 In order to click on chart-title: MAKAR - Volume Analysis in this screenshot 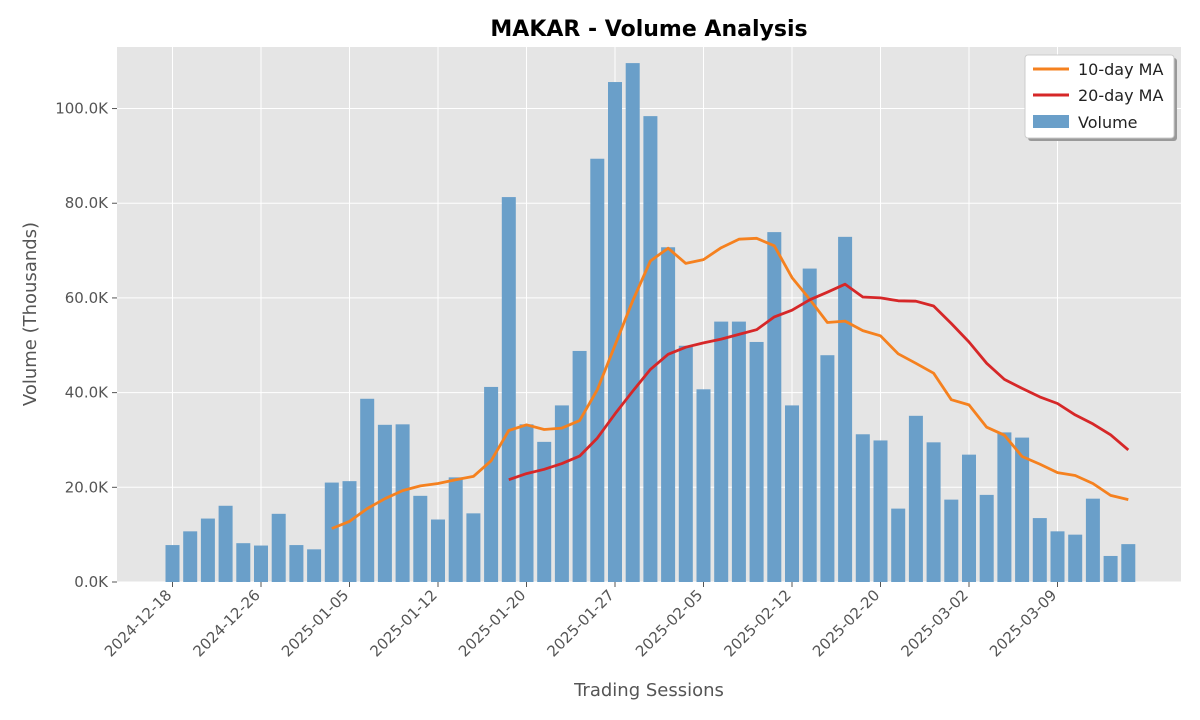, I will do `click(648, 29)`.